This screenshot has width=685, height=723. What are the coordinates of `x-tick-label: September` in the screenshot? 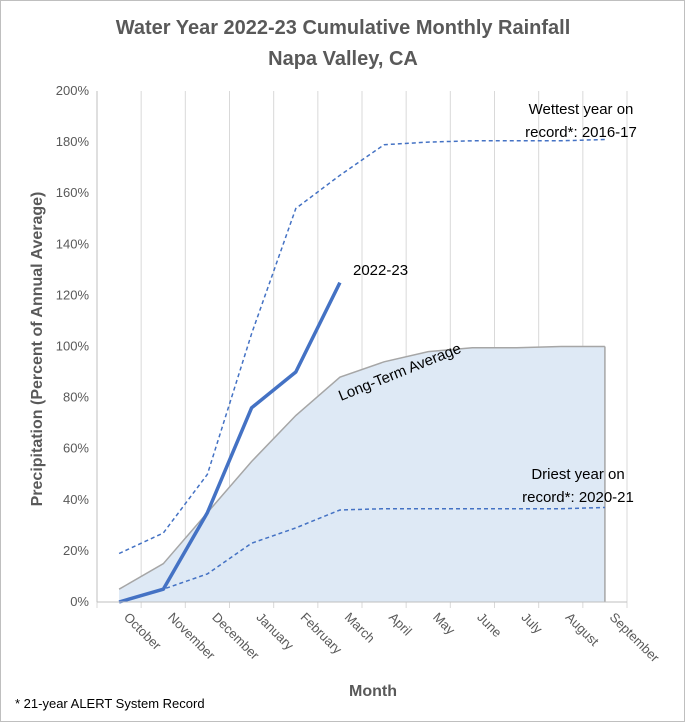 It's located at (635, 638).